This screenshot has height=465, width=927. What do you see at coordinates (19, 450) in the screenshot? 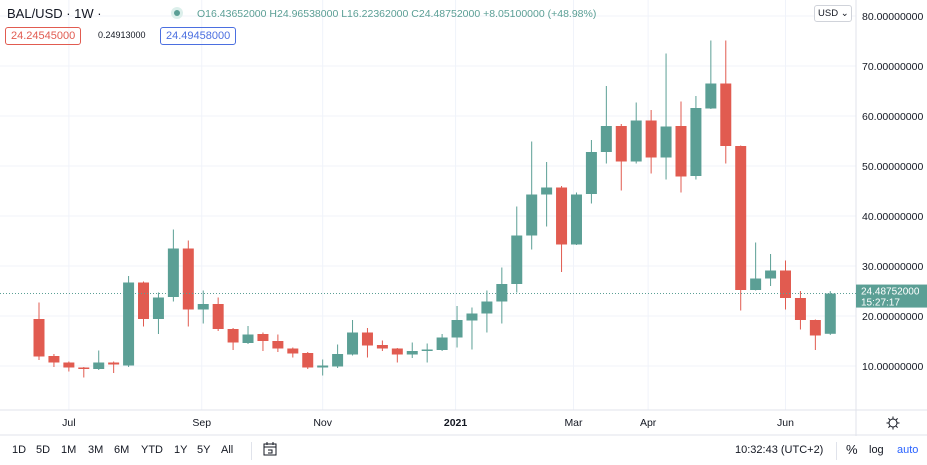
I see `range-1d: 1D` at bounding box center [19, 450].